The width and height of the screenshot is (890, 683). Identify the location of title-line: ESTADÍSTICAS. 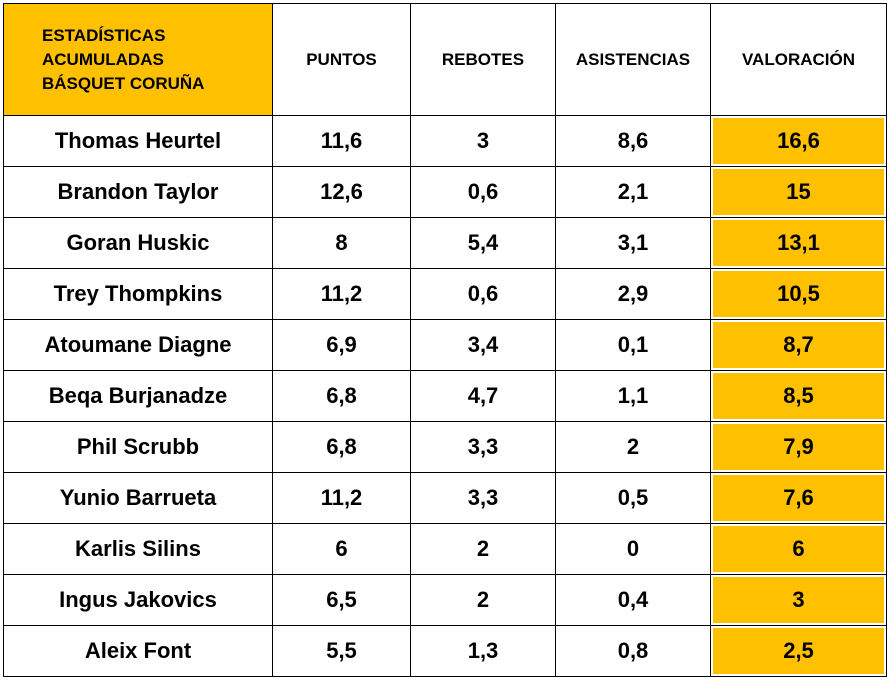
(104, 35).